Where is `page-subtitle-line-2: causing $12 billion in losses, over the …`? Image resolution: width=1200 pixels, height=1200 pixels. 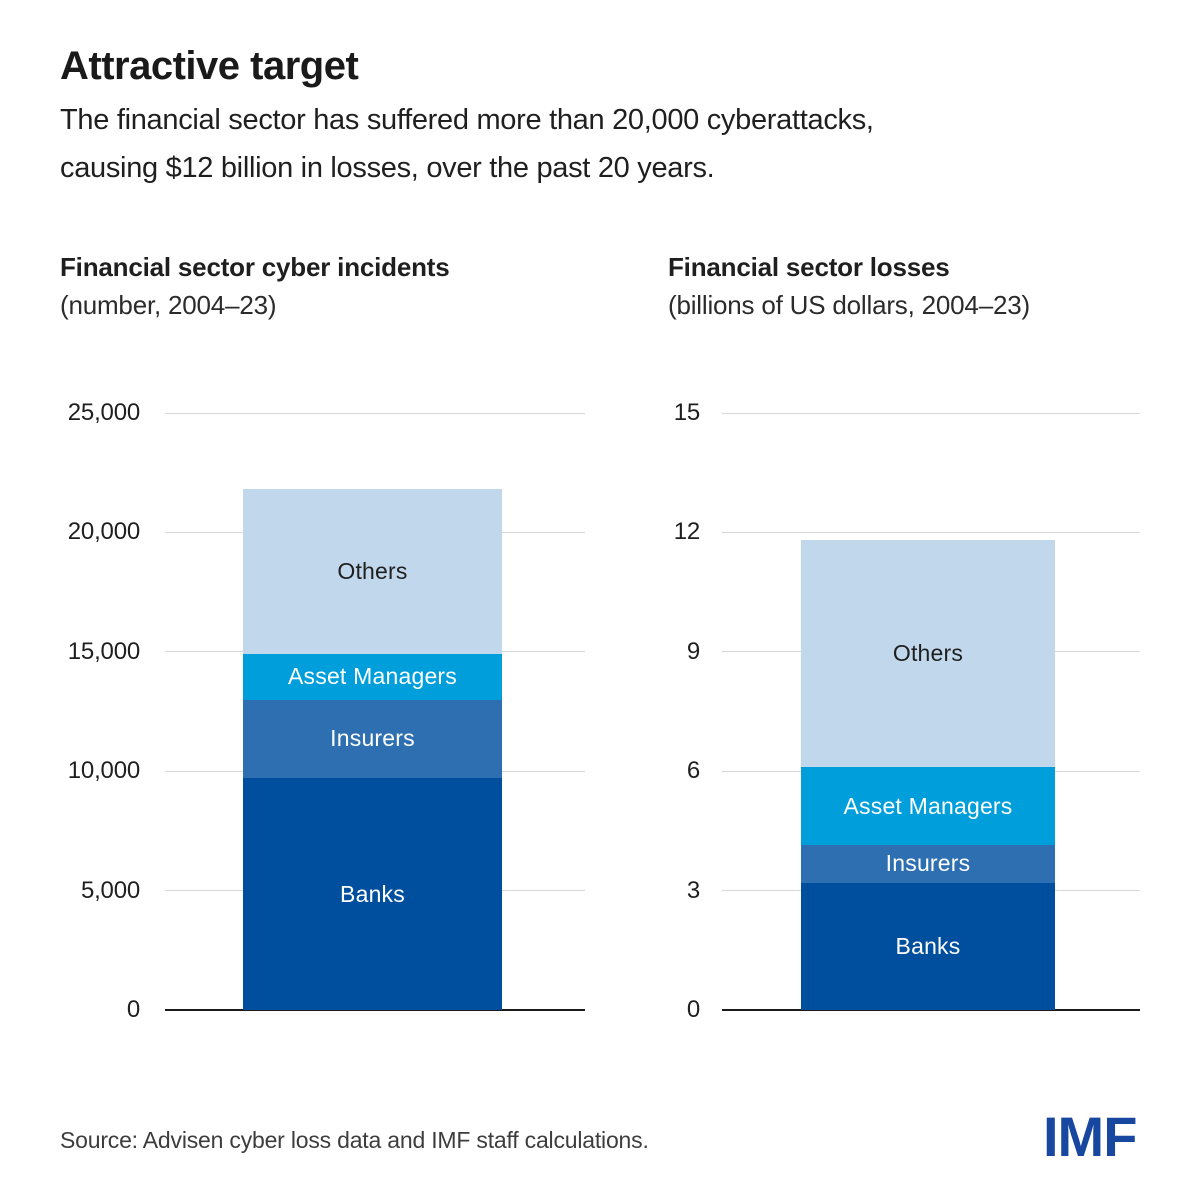 page-subtitle-line-2: causing $12 billion in losses, over the … is located at coordinates (387, 168).